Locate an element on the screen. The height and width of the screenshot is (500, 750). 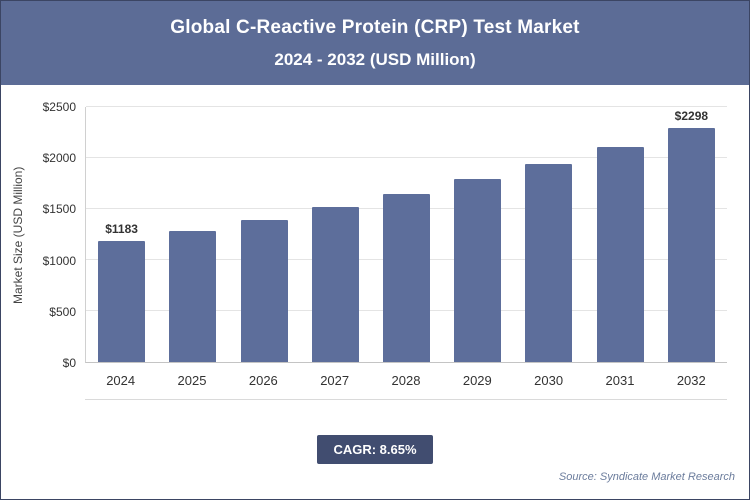
bar-value-label: $1183 is located at coordinates (121, 229).